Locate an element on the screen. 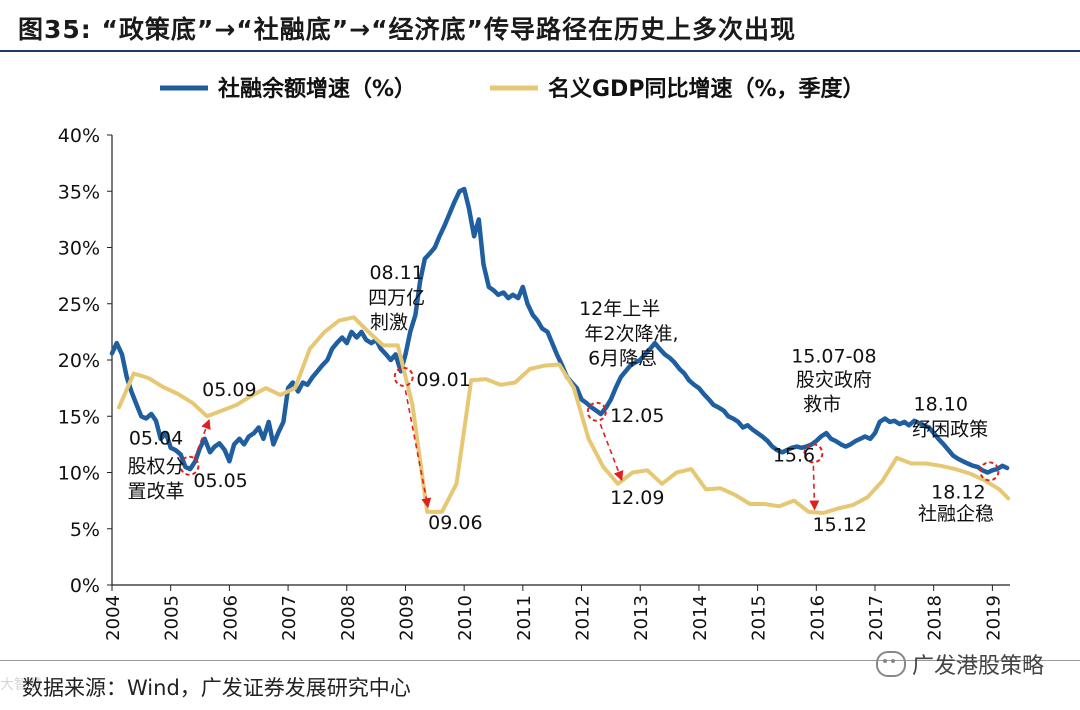 This screenshot has height=710, width=1080. annotation-label: 12.05 is located at coordinates (637, 416).